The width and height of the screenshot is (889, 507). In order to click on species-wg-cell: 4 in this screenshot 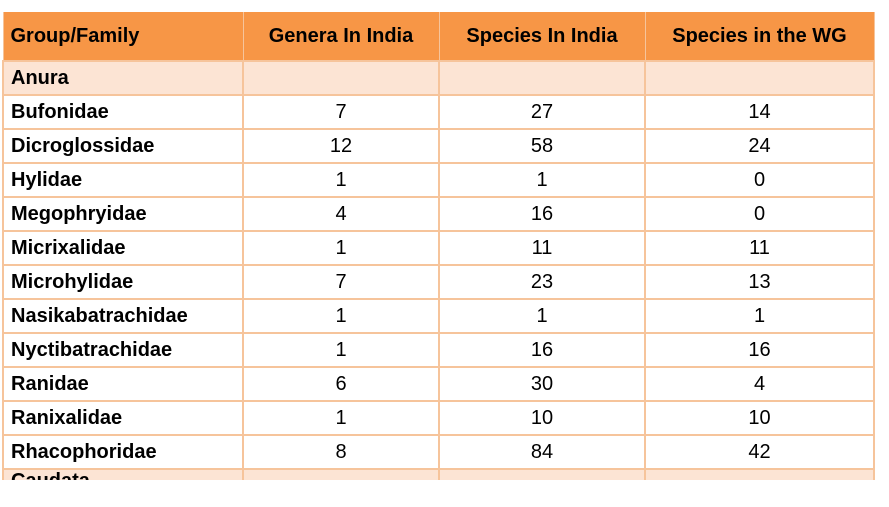, I will do `click(759, 384)`.